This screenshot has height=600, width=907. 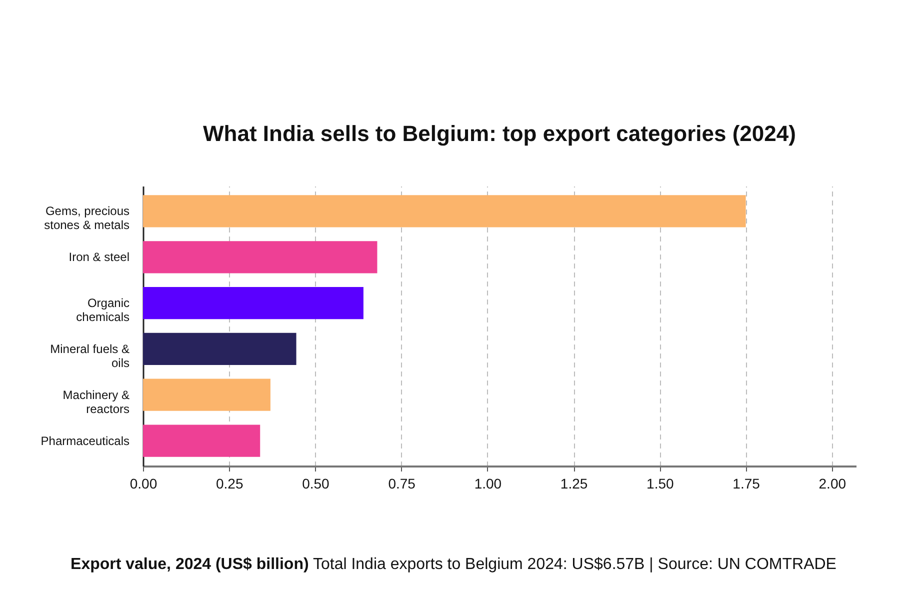 What do you see at coordinates (99, 257) in the screenshot?
I see `y-tick-label: Iron & steel` at bounding box center [99, 257].